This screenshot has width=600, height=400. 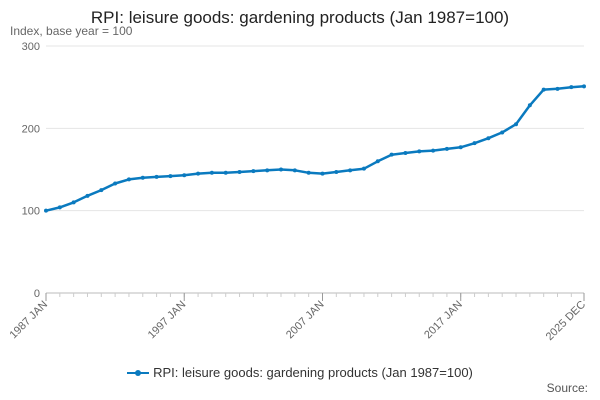 What do you see at coordinates (71, 31) in the screenshot?
I see `y-axis-label: Index, base year = 100` at bounding box center [71, 31].